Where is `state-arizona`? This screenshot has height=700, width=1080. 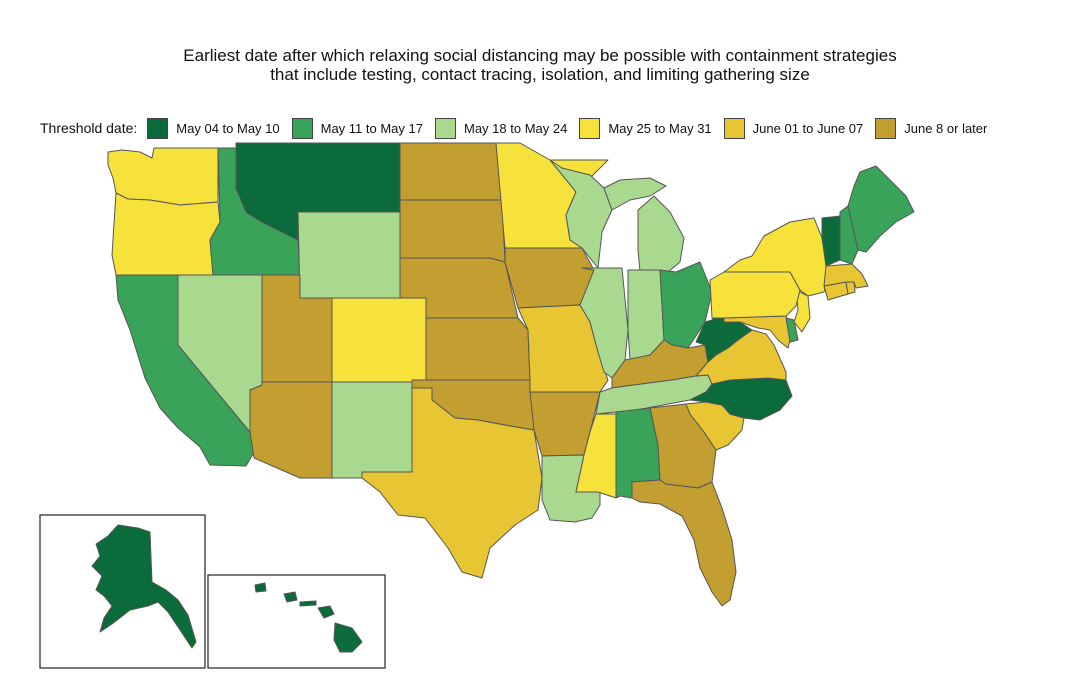
state-arizona is located at coordinates (291, 430).